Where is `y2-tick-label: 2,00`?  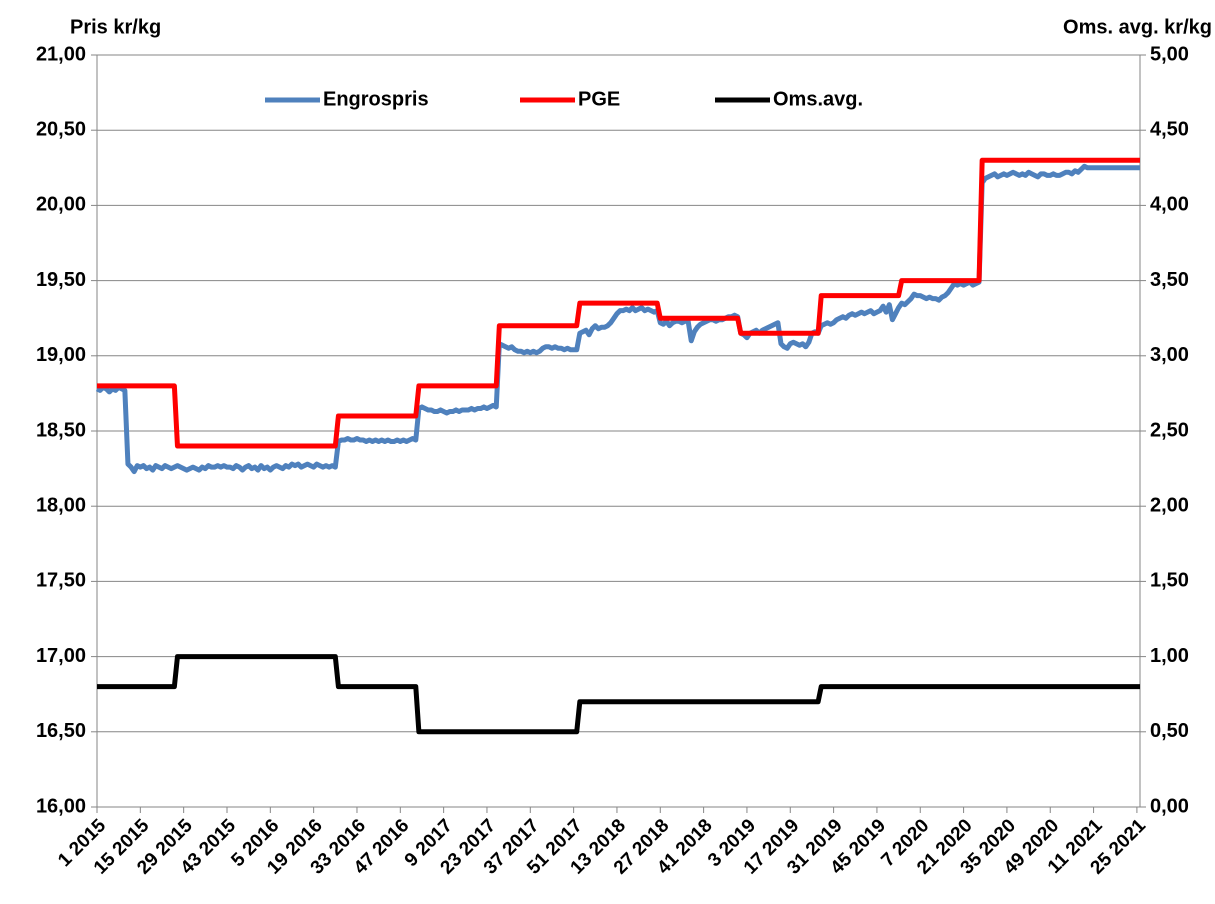 y2-tick-label: 2,00 is located at coordinates (1169, 505).